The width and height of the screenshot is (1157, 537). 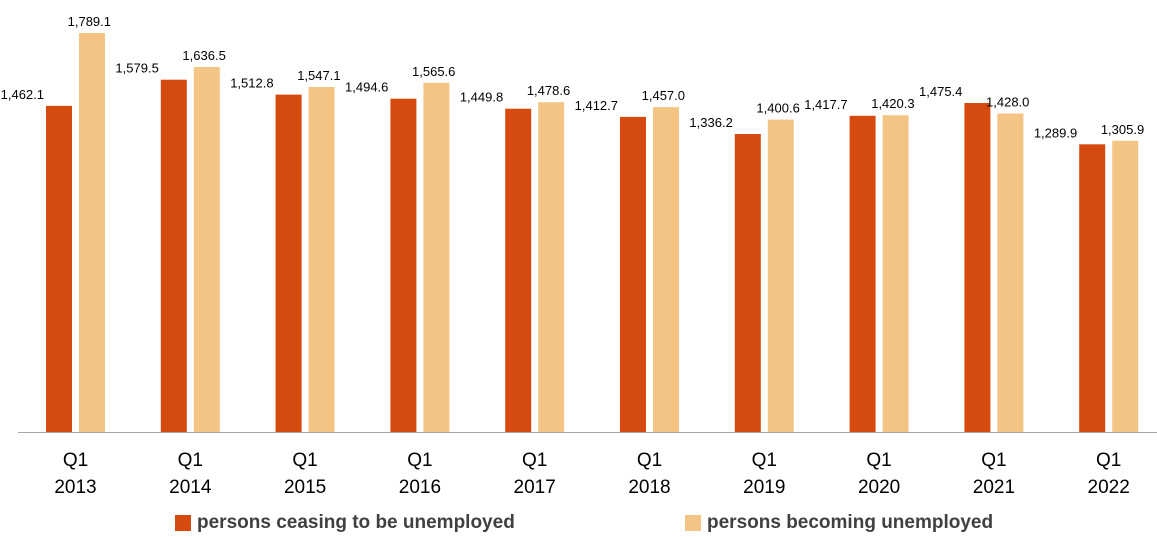 What do you see at coordinates (764, 474) in the screenshot?
I see `x-tick-label-6: Q1 2019` at bounding box center [764, 474].